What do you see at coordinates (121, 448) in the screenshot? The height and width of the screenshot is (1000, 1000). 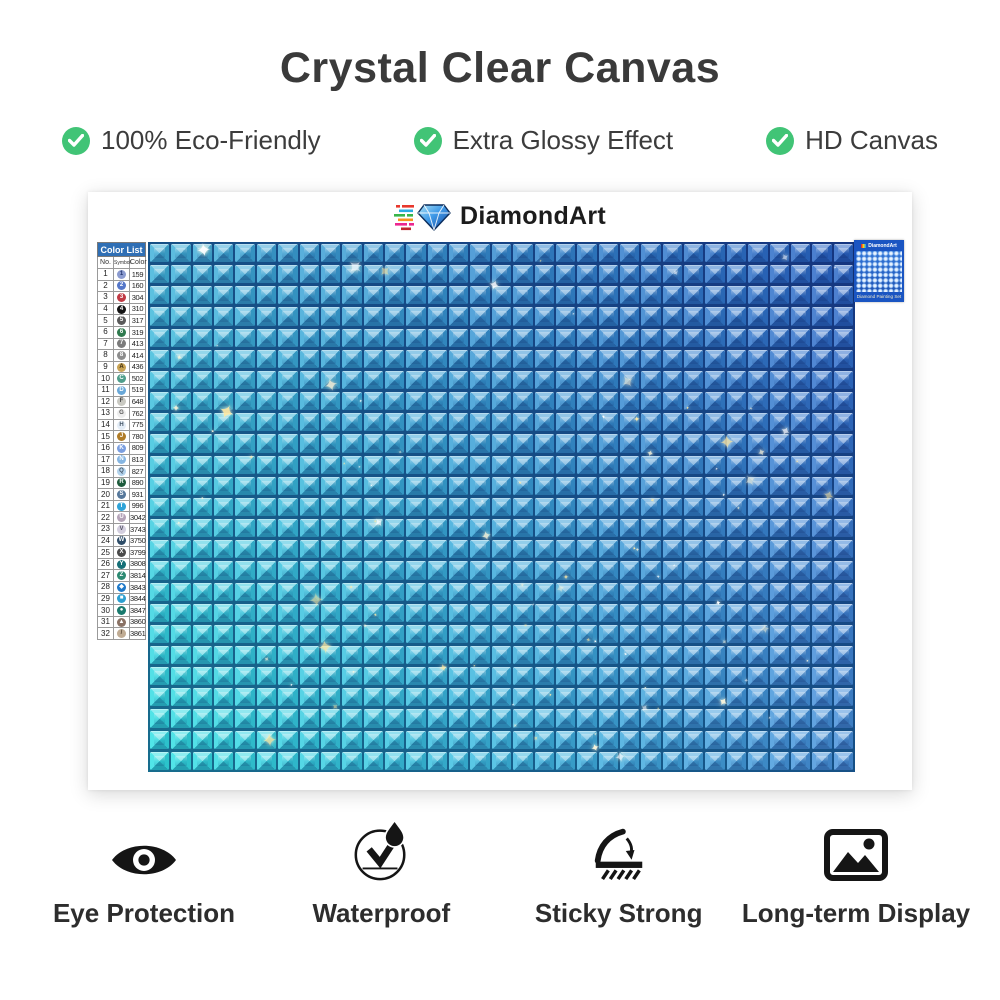 I see `color-list-row: 16 K 809` at bounding box center [121, 448].